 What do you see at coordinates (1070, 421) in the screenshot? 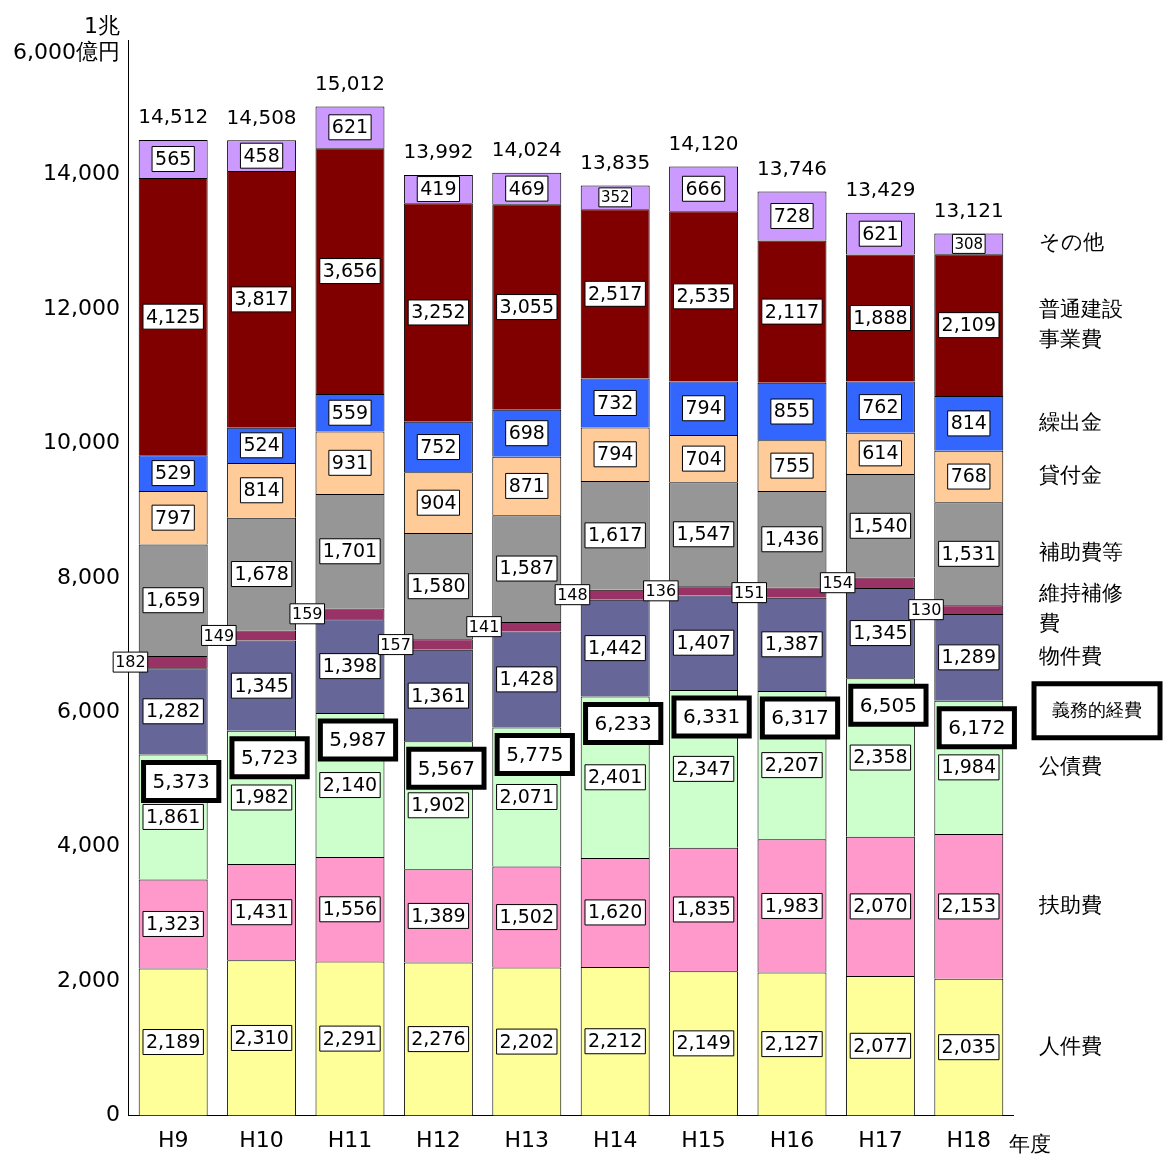
I see `series-label: 繰出金` at bounding box center [1070, 421].